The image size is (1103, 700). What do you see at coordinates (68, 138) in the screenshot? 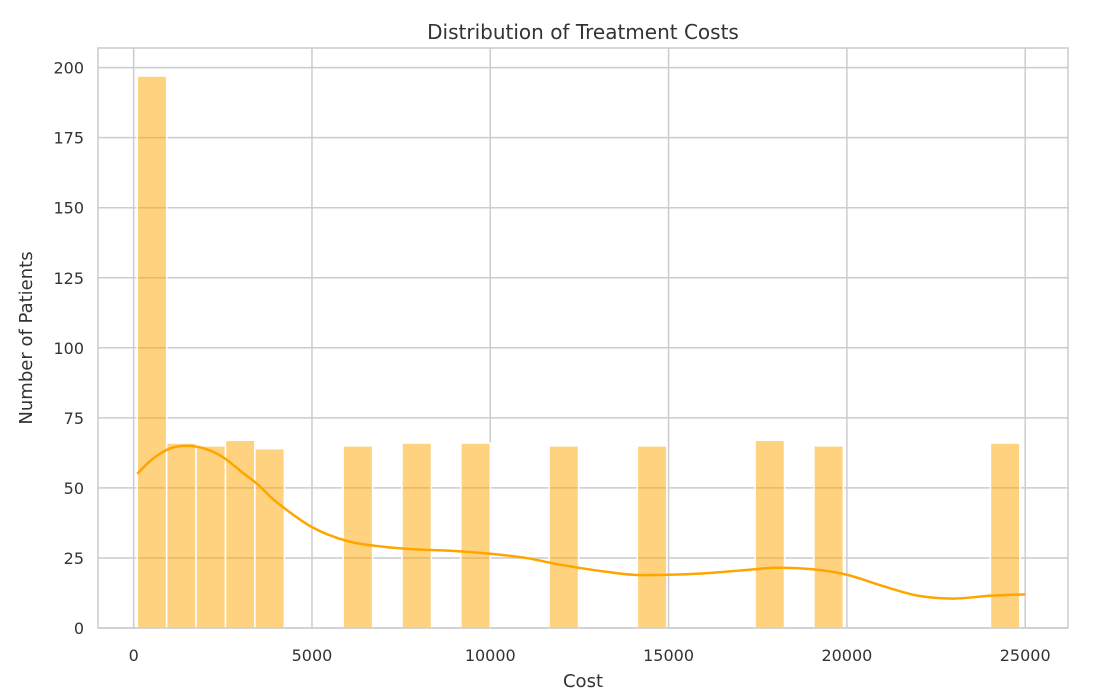
I see `y-tick-label: 175` at bounding box center [68, 138].